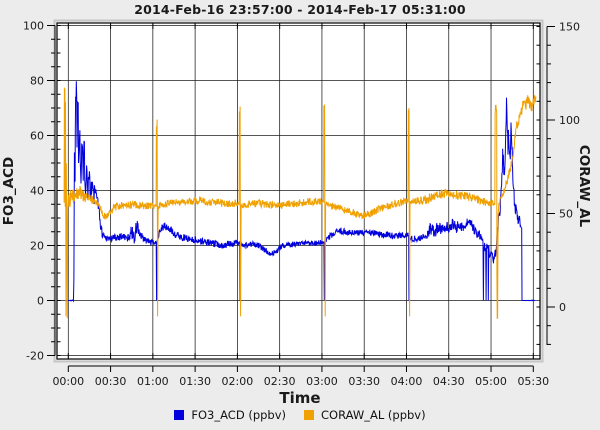 Image resolution: width=600 pixels, height=430 pixels. Describe the element at coordinates (37, 81) in the screenshot. I see `svg-text: 80` at that location.